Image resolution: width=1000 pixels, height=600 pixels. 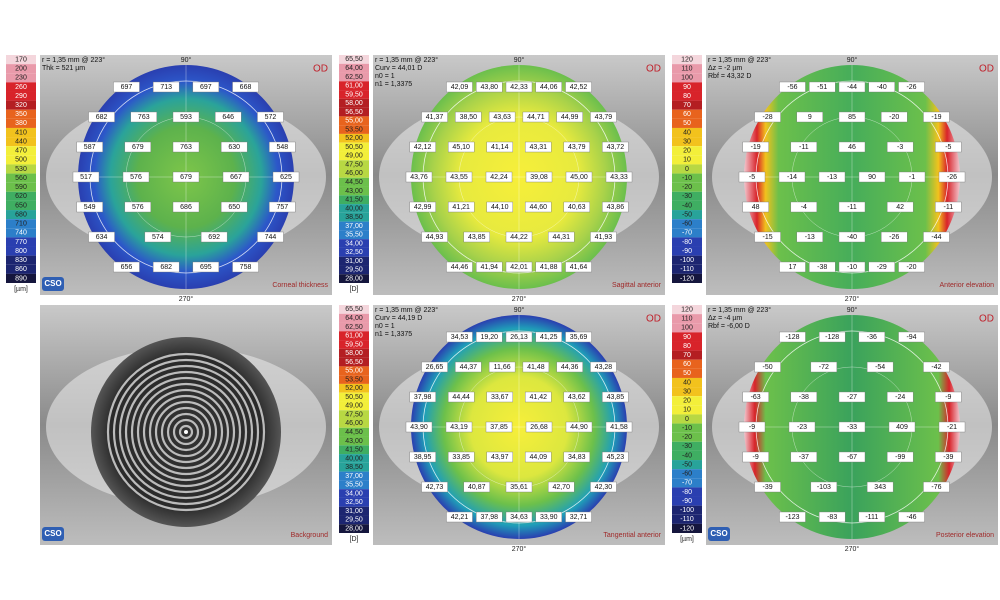 What do you see at coordinates (911, 337) in the screenshot?
I see `map-value: -94` at bounding box center [911, 337].